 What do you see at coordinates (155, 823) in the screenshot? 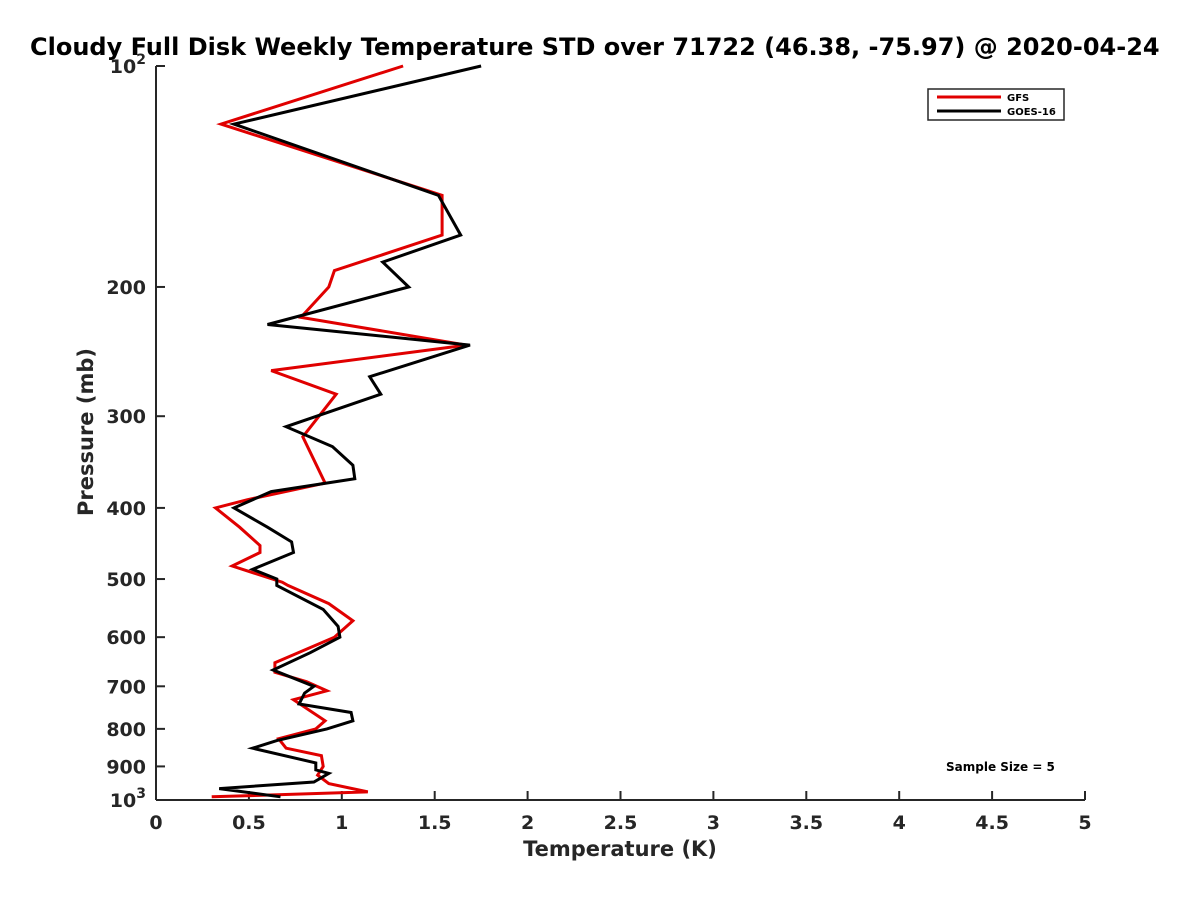
I see `x-tick-label: 0` at bounding box center [155, 823].